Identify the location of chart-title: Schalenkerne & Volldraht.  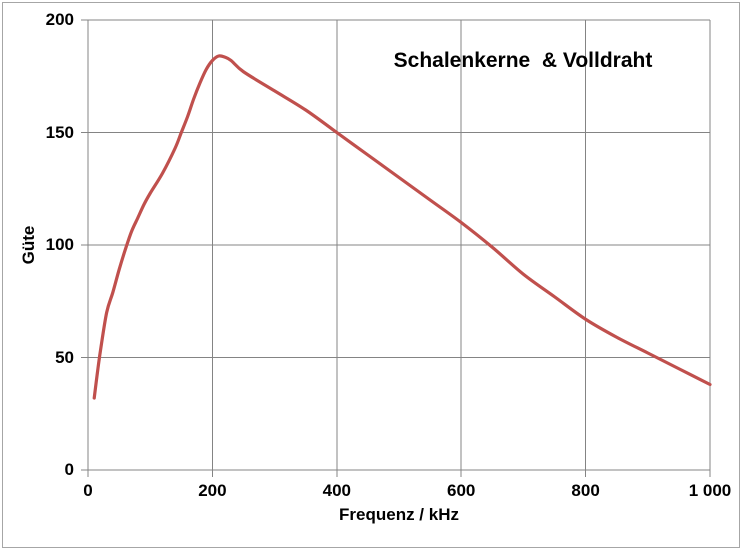
(523, 60).